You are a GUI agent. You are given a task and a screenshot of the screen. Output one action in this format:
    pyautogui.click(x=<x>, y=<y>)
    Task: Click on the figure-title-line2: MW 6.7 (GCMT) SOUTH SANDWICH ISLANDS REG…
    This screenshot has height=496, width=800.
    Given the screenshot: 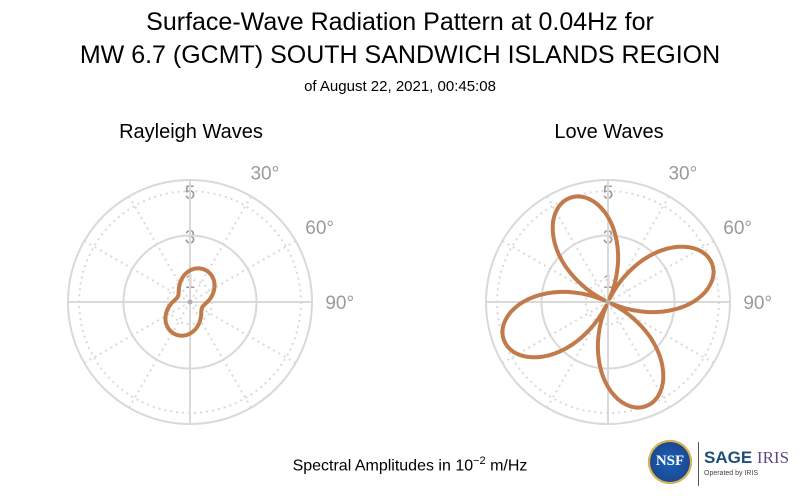 What is the action you would take?
    pyautogui.click(x=400, y=55)
    